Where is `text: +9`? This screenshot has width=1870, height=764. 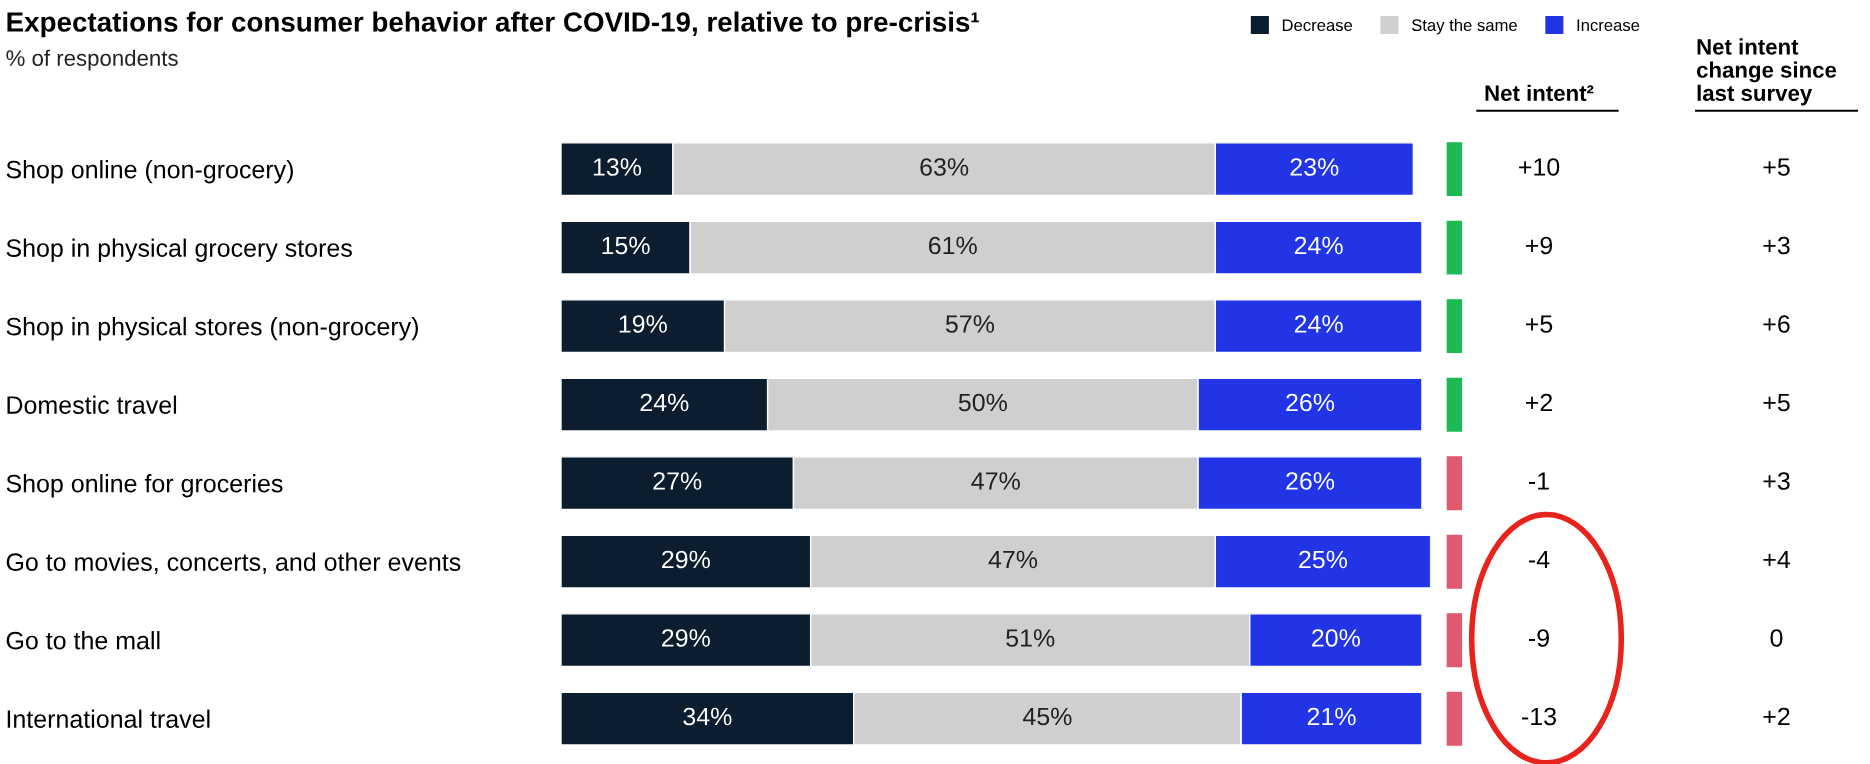 text: +9 is located at coordinates (1539, 245).